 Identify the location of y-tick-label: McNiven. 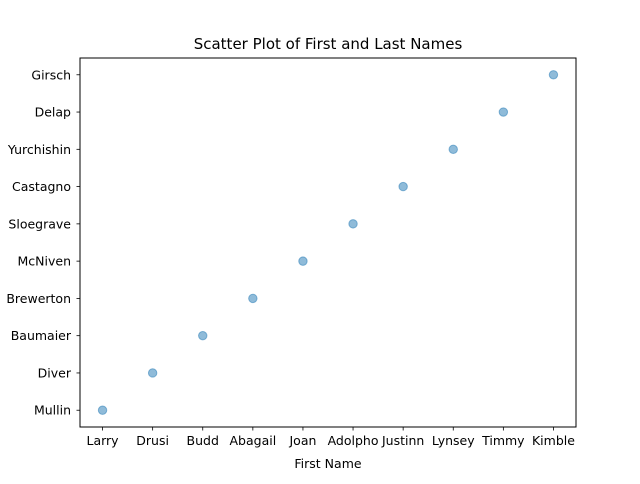
(45, 261).